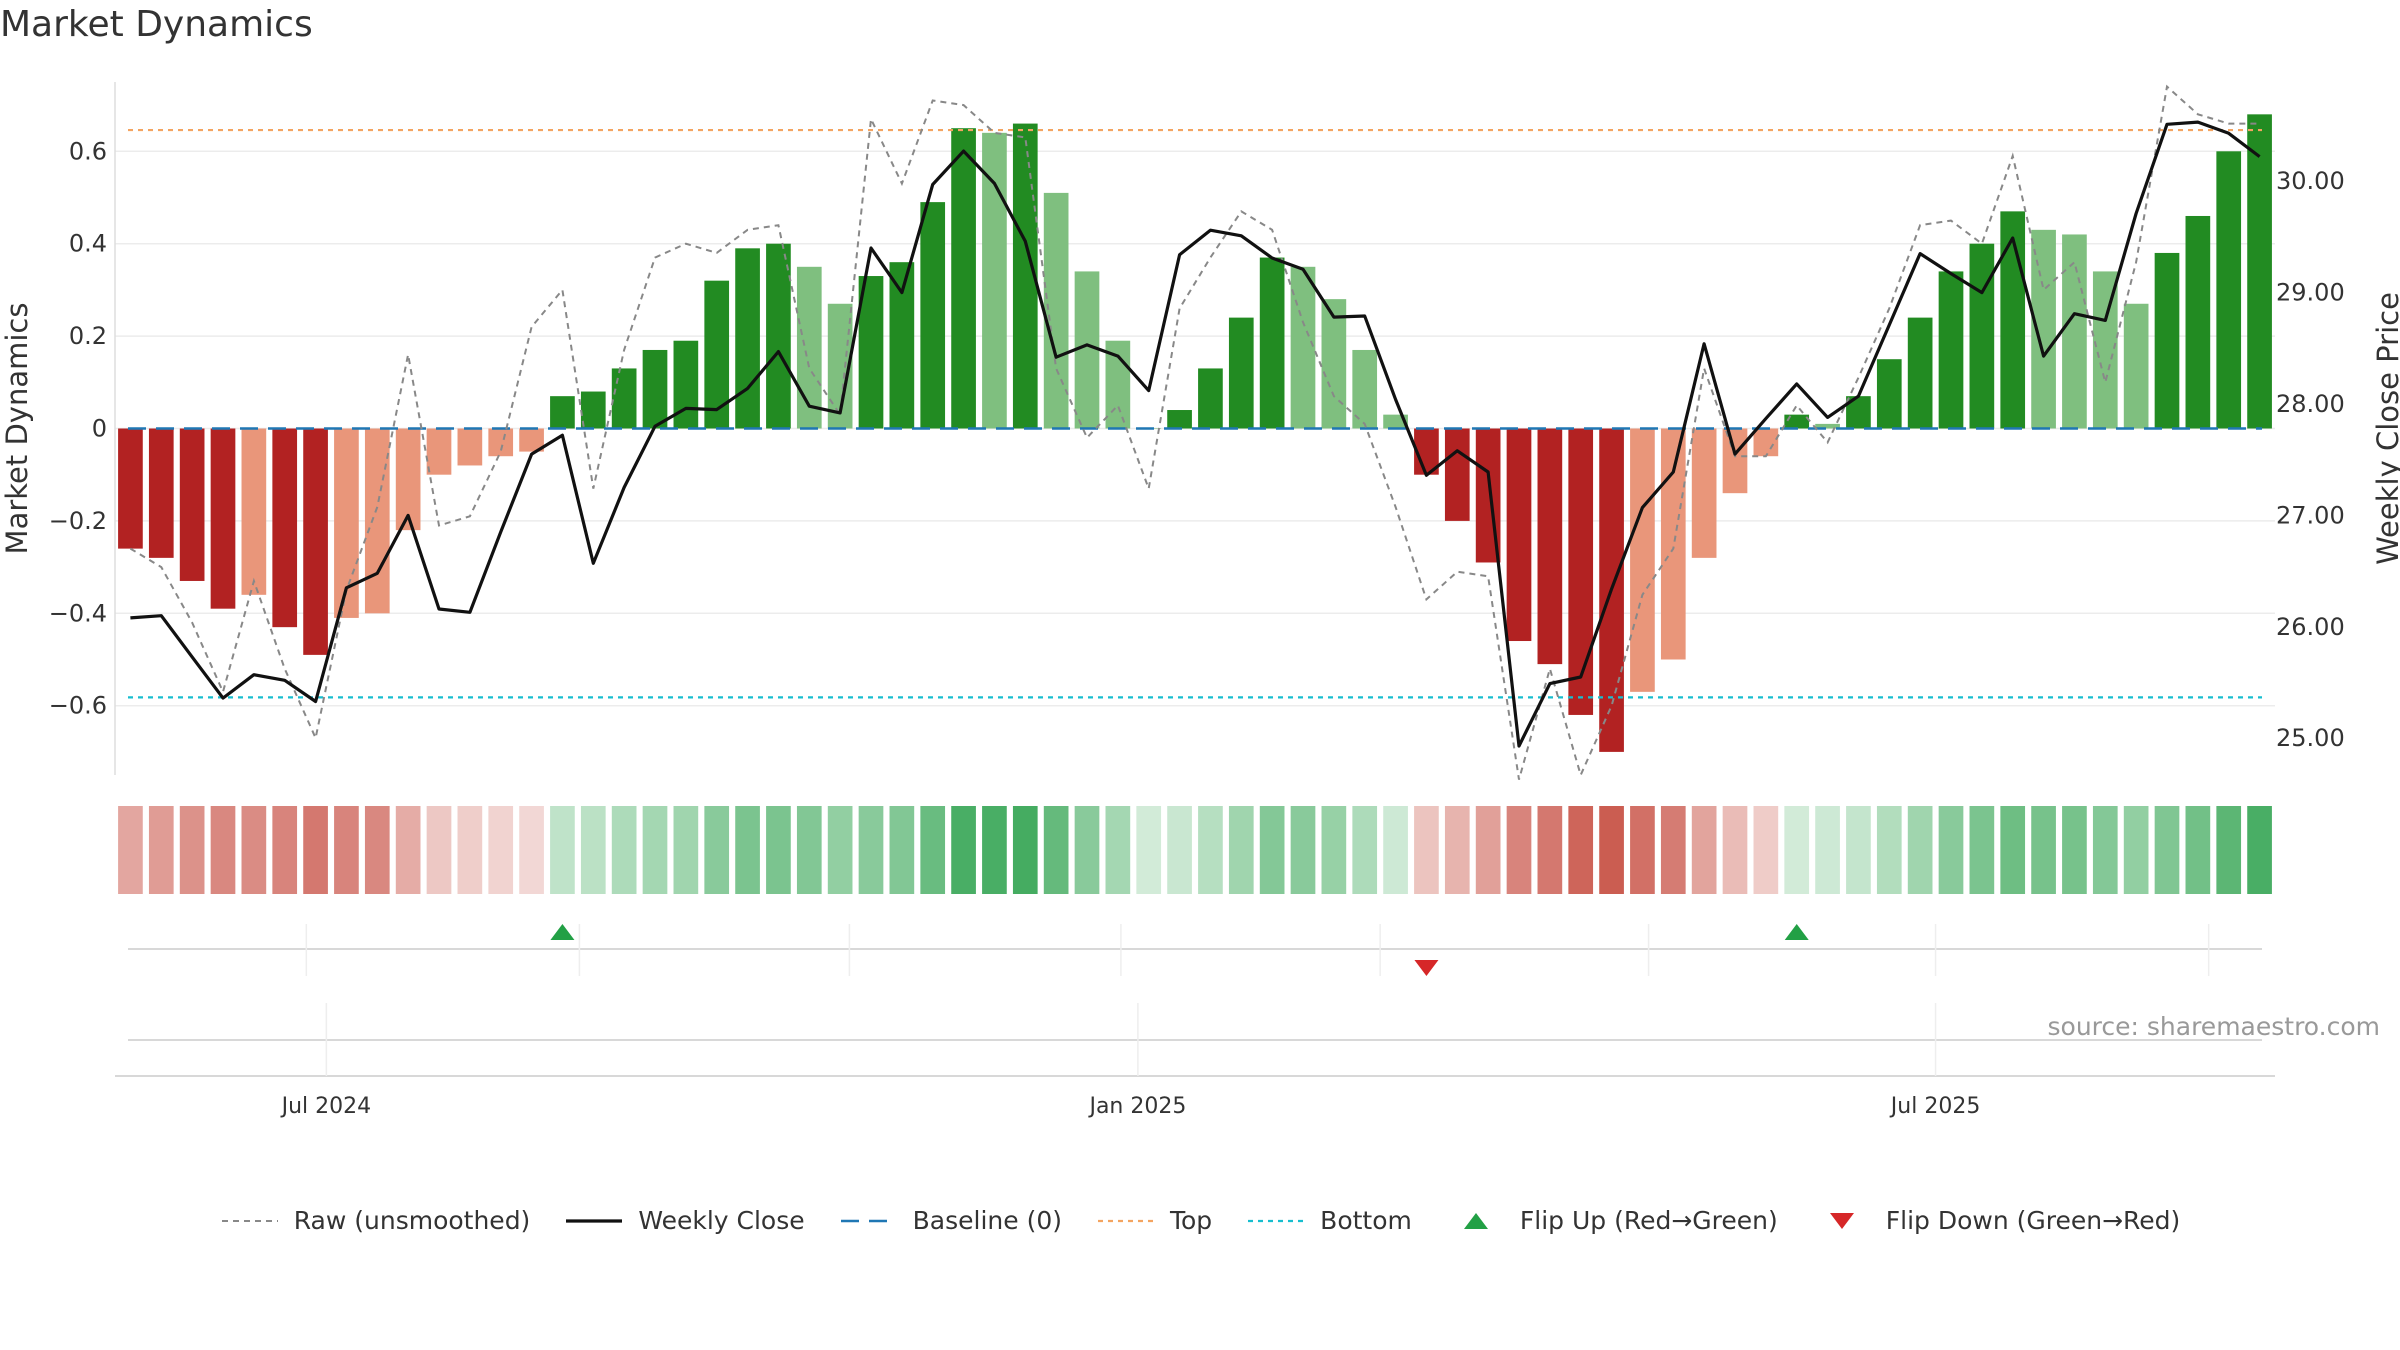 Image resolution: width=2400 pixels, height=1350 pixels. I want to click on x-tick-label-2: Jul 2025, so click(1935, 1106).